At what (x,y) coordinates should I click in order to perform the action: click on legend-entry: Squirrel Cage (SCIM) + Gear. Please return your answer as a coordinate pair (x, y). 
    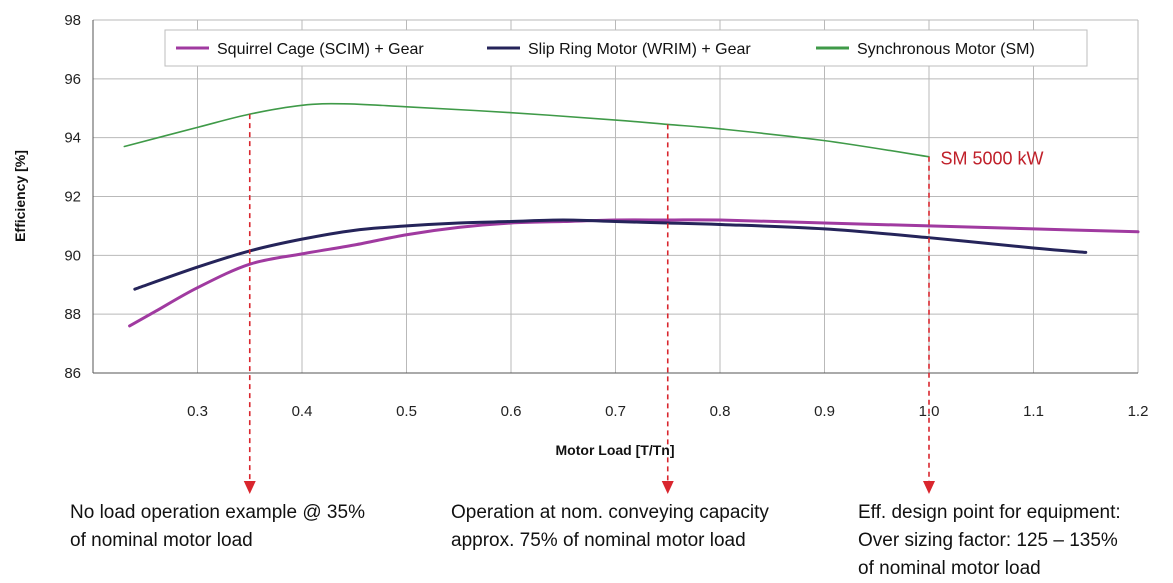
    Looking at the image, I should click on (320, 49).